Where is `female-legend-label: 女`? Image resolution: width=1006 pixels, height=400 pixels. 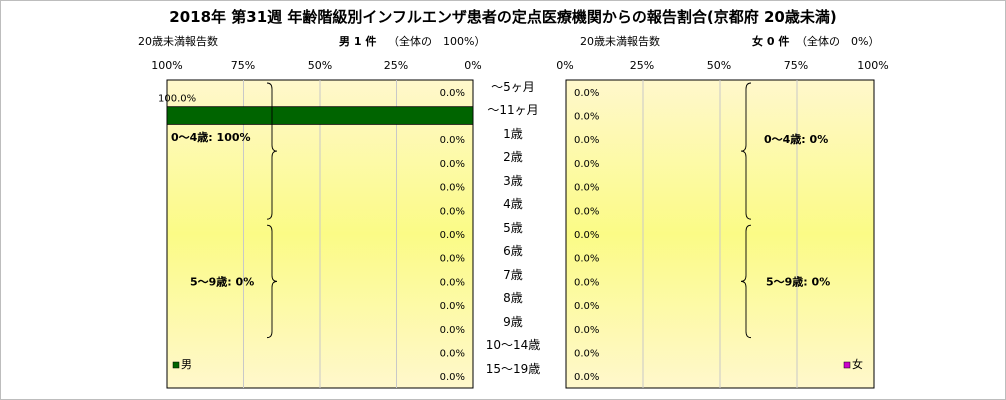 female-legend-label: 女 is located at coordinates (857, 364).